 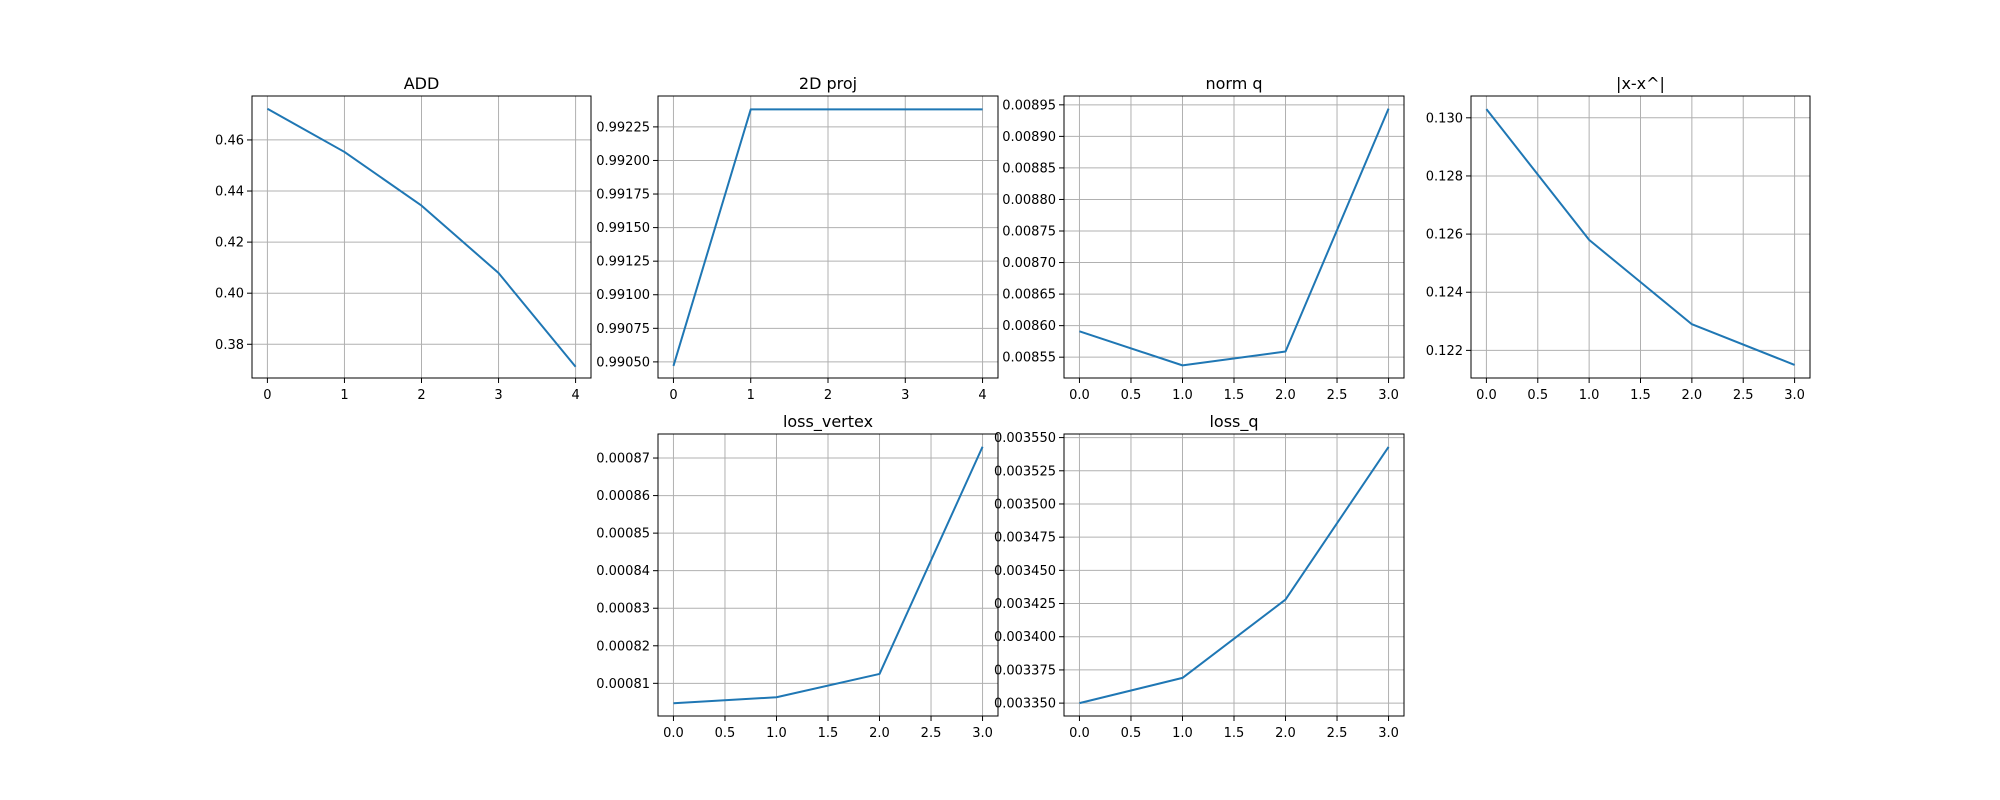 I want to click on y-tick-label: 0.99175, so click(x=623, y=195).